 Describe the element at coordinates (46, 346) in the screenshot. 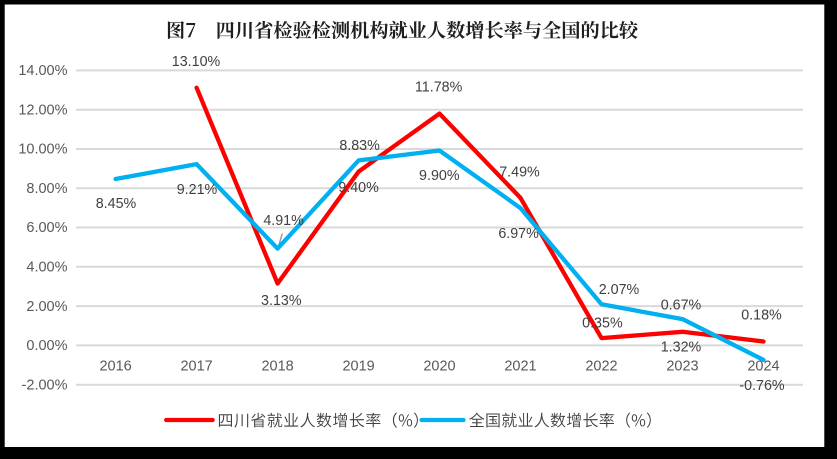

I see `svg-text: 0.00%` at that location.